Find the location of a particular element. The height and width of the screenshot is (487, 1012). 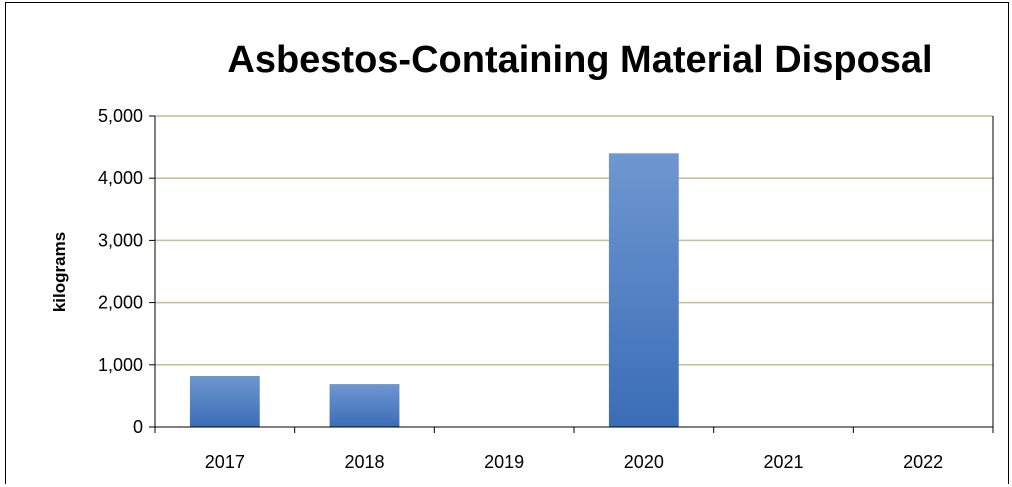

y-tick-label: 1,000 is located at coordinates (120, 365).